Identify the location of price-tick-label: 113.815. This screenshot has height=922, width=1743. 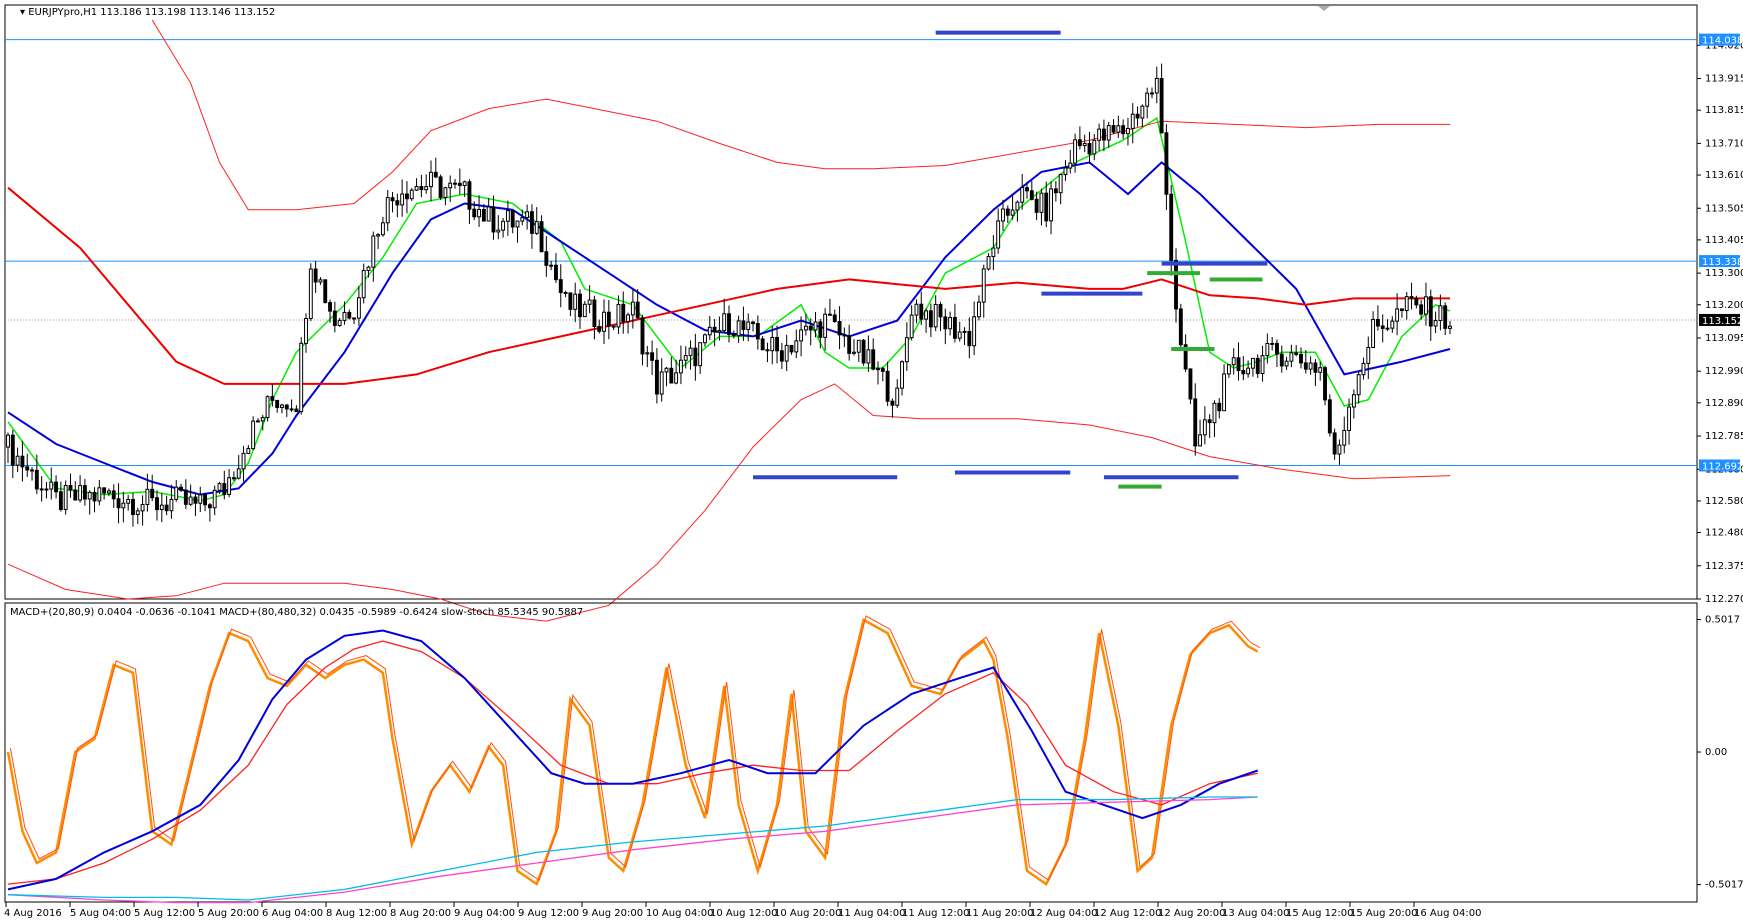
(1724, 110).